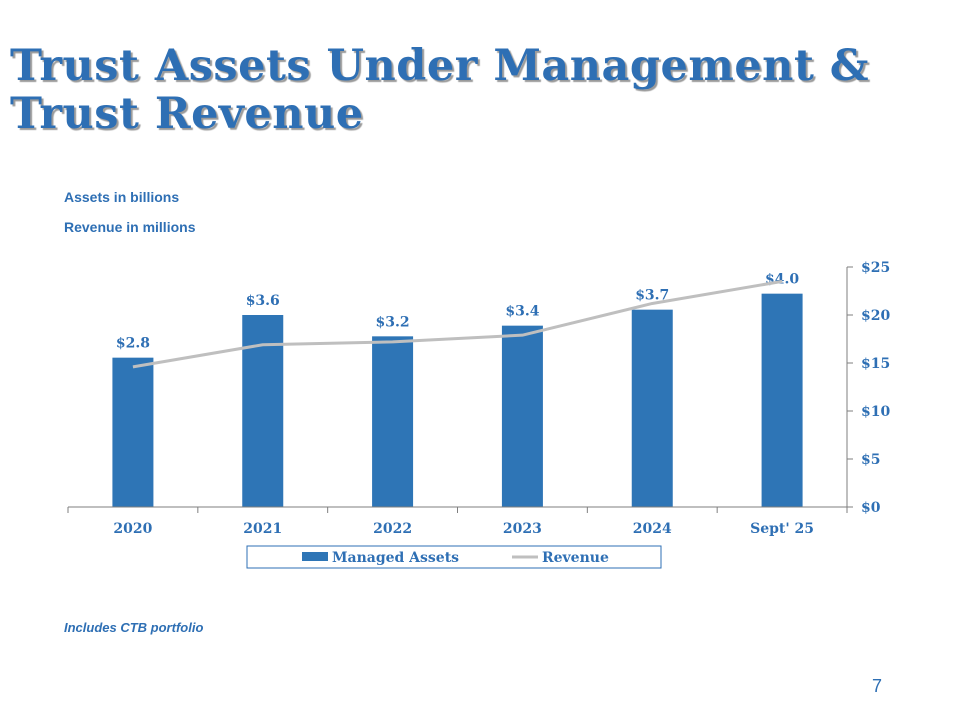  What do you see at coordinates (575, 558) in the screenshot?
I see `legend-label-revenue: Revenue` at bounding box center [575, 558].